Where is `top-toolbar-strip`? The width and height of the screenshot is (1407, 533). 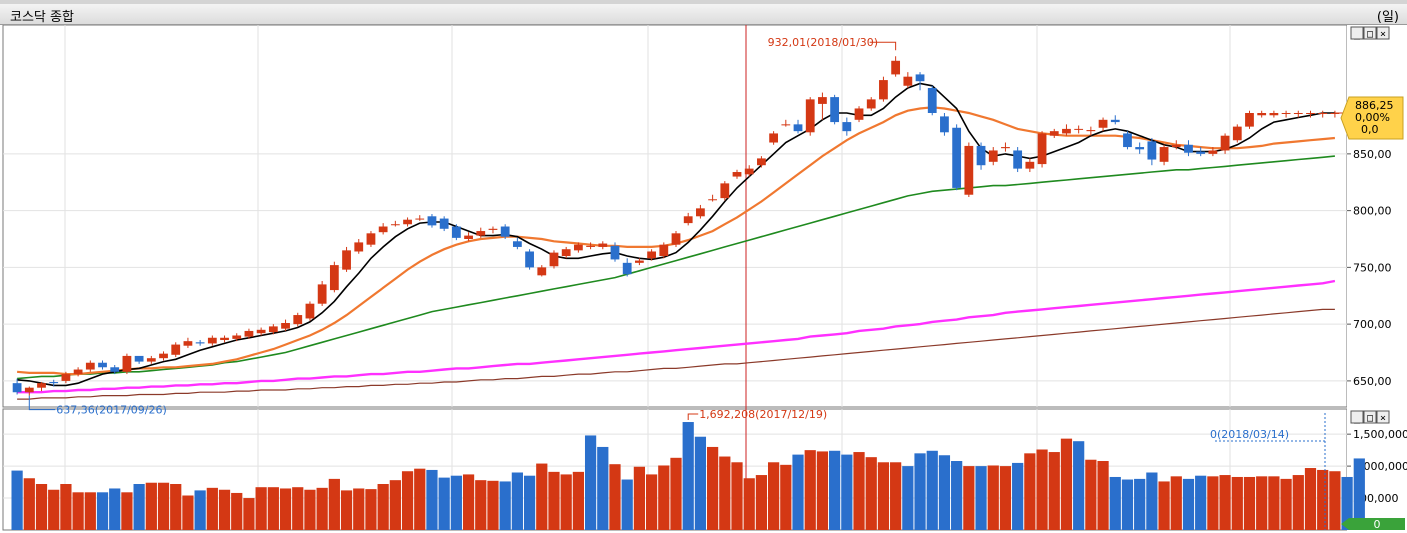 top-toolbar-strip is located at coordinates (703, 2).